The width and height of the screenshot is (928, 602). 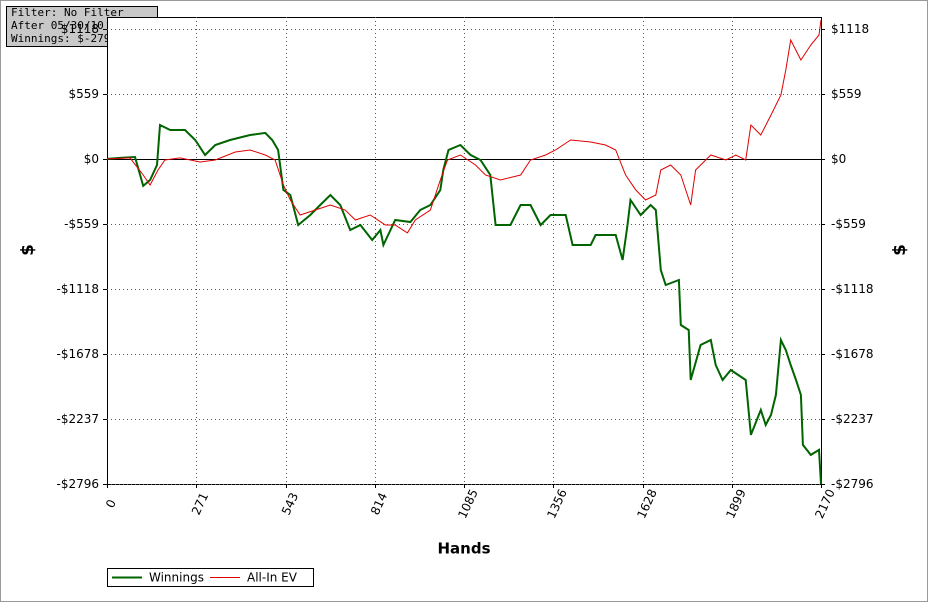 I want to click on y-tick-label: -$2237, so click(x=77, y=419).